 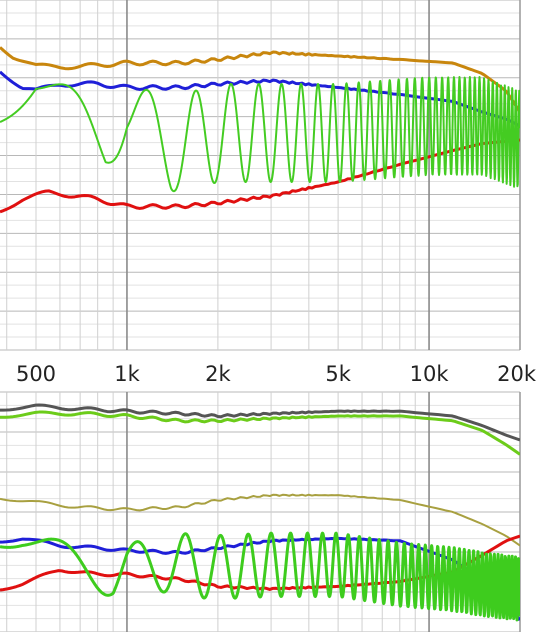 I want to click on x-tick-label: 10k, so click(x=430, y=374).